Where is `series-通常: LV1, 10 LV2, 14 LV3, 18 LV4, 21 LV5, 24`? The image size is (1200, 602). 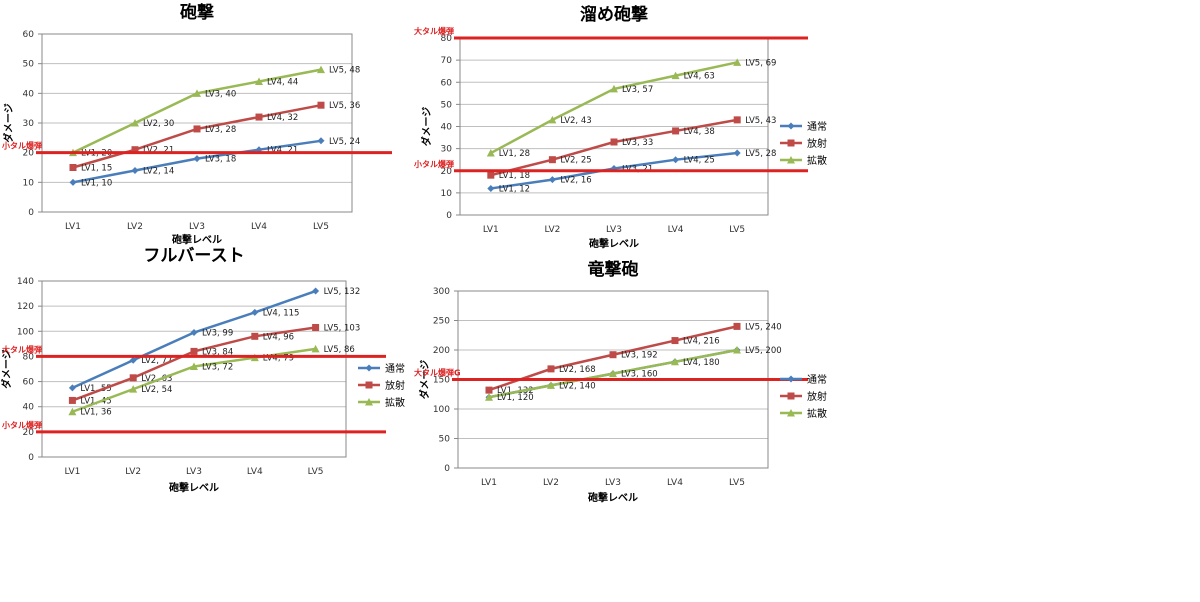
series-通常: LV1, 10 LV2, 14 LV3, 18 LV4, 21 LV5, 24 is located at coordinates (214, 162).